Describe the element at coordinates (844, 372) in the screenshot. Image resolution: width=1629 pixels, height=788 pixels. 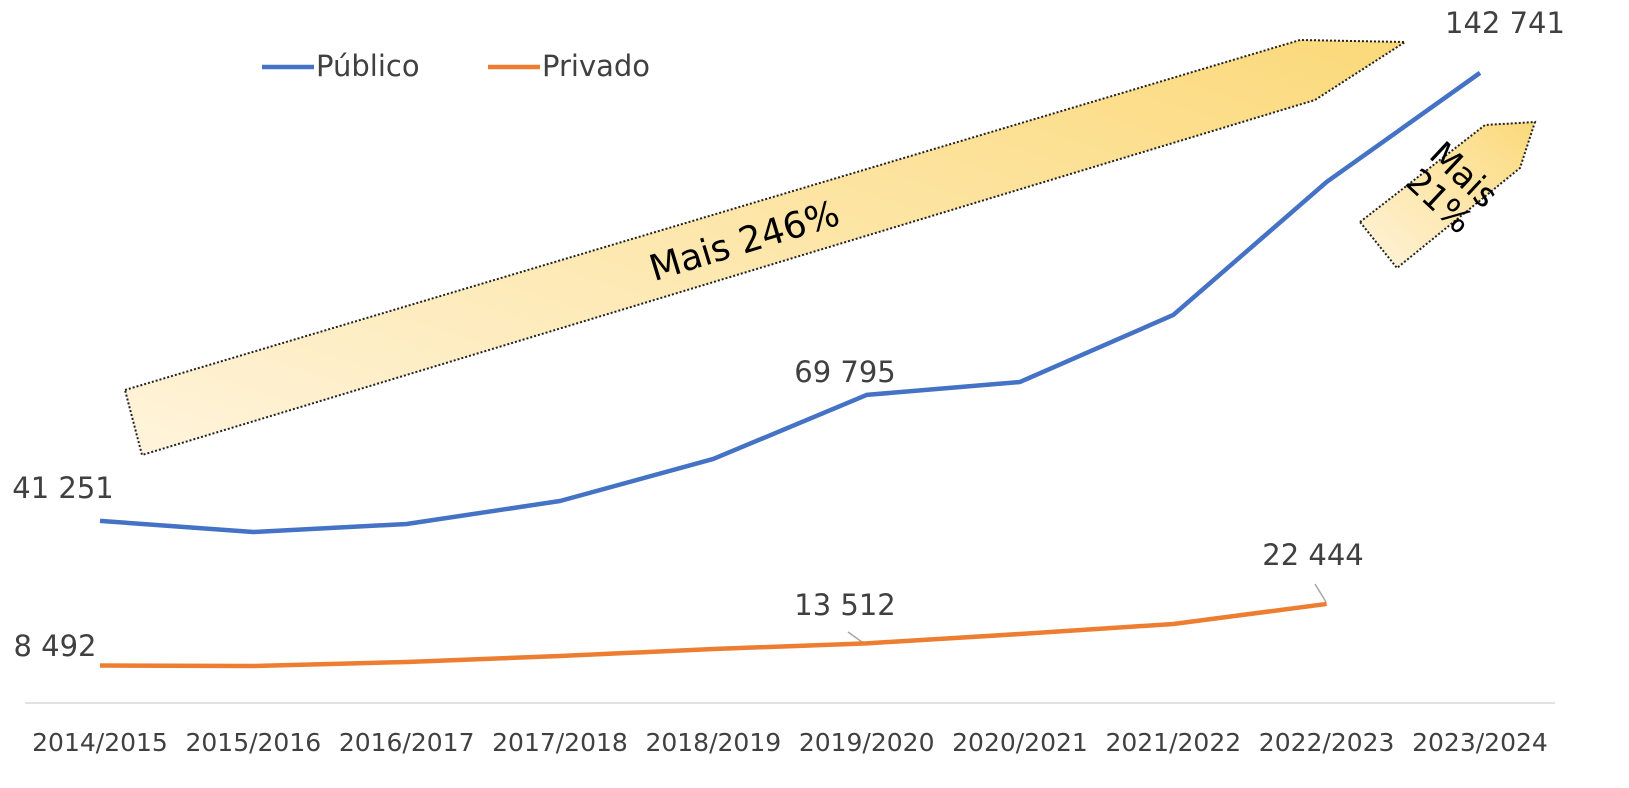
I see `data-label: 69 795` at that location.